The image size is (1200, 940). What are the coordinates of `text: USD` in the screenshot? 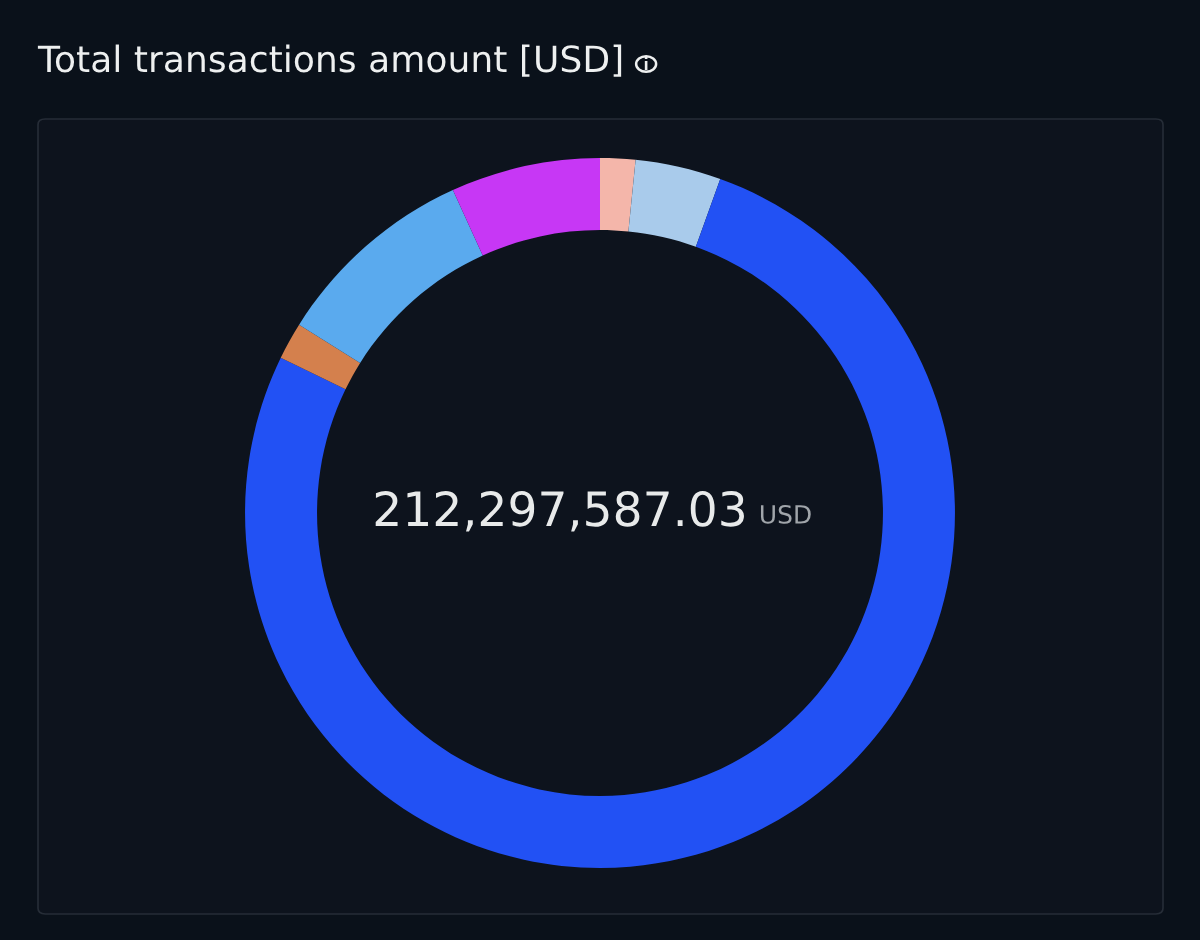 It's located at (785, 514).